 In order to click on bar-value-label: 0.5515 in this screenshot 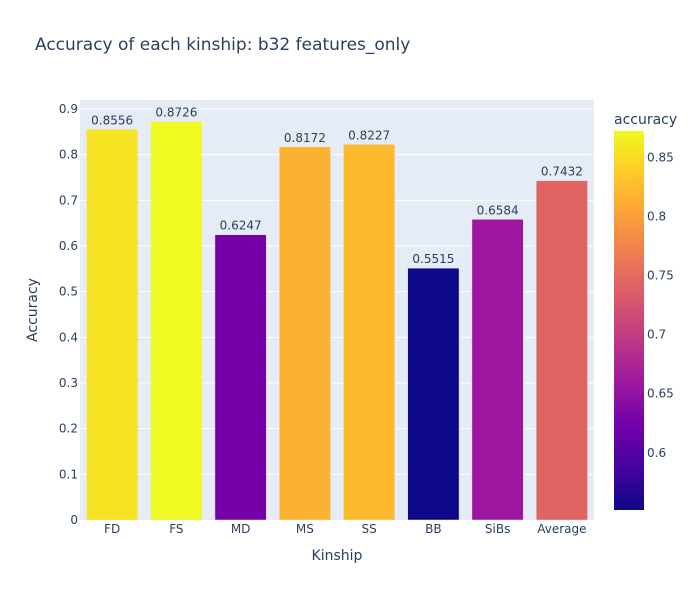, I will do `click(433, 259)`.